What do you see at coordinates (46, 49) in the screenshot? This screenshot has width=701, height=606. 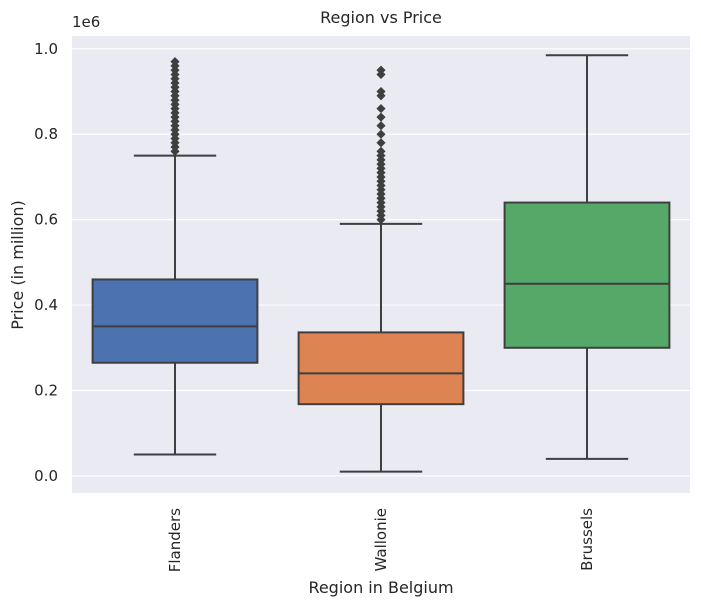 I see `y-tick-label: 1.0` at bounding box center [46, 49].